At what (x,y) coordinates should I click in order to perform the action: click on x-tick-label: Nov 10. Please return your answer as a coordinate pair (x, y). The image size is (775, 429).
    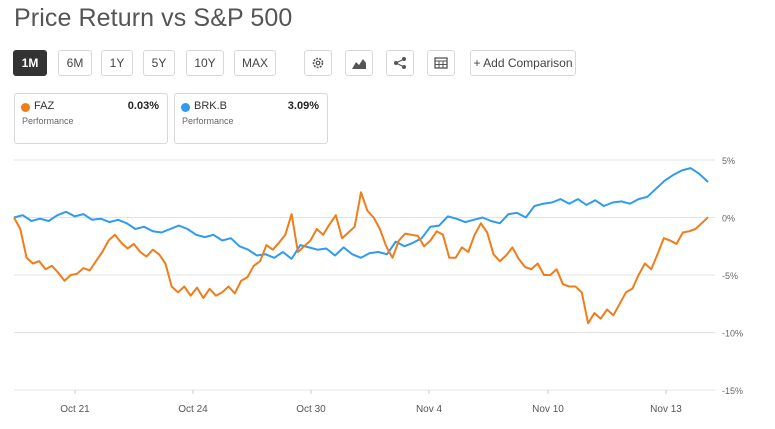
    Looking at the image, I should click on (548, 409).